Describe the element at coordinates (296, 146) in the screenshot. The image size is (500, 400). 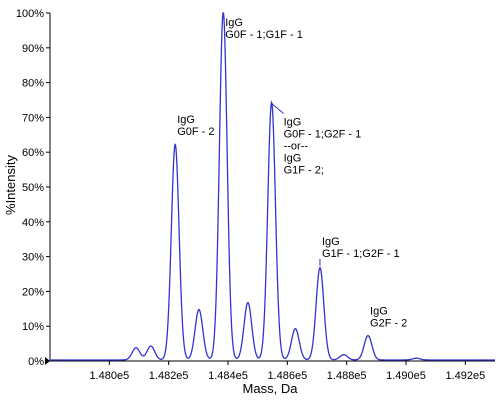
I see `annotation-text: --or--` at that location.